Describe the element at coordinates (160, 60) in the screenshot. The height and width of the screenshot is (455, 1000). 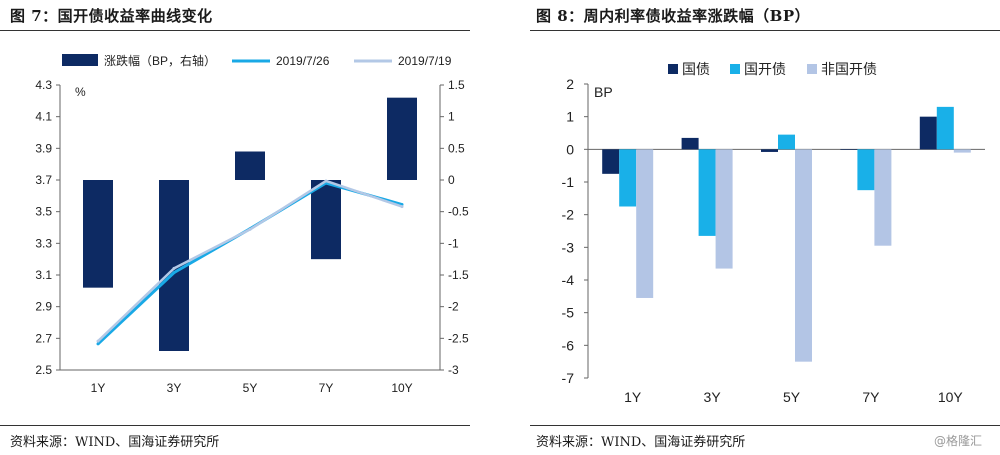
I see `legend-label-bar: 涨跌幅（BP，右轴）` at that location.